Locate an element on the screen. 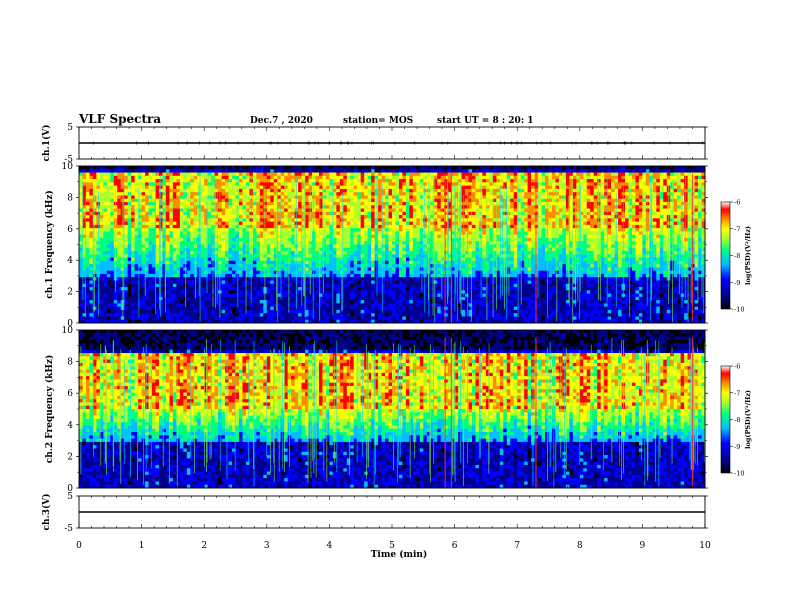  y-axis-label: ch.1 Frequency (kHz) is located at coordinates (49, 244).